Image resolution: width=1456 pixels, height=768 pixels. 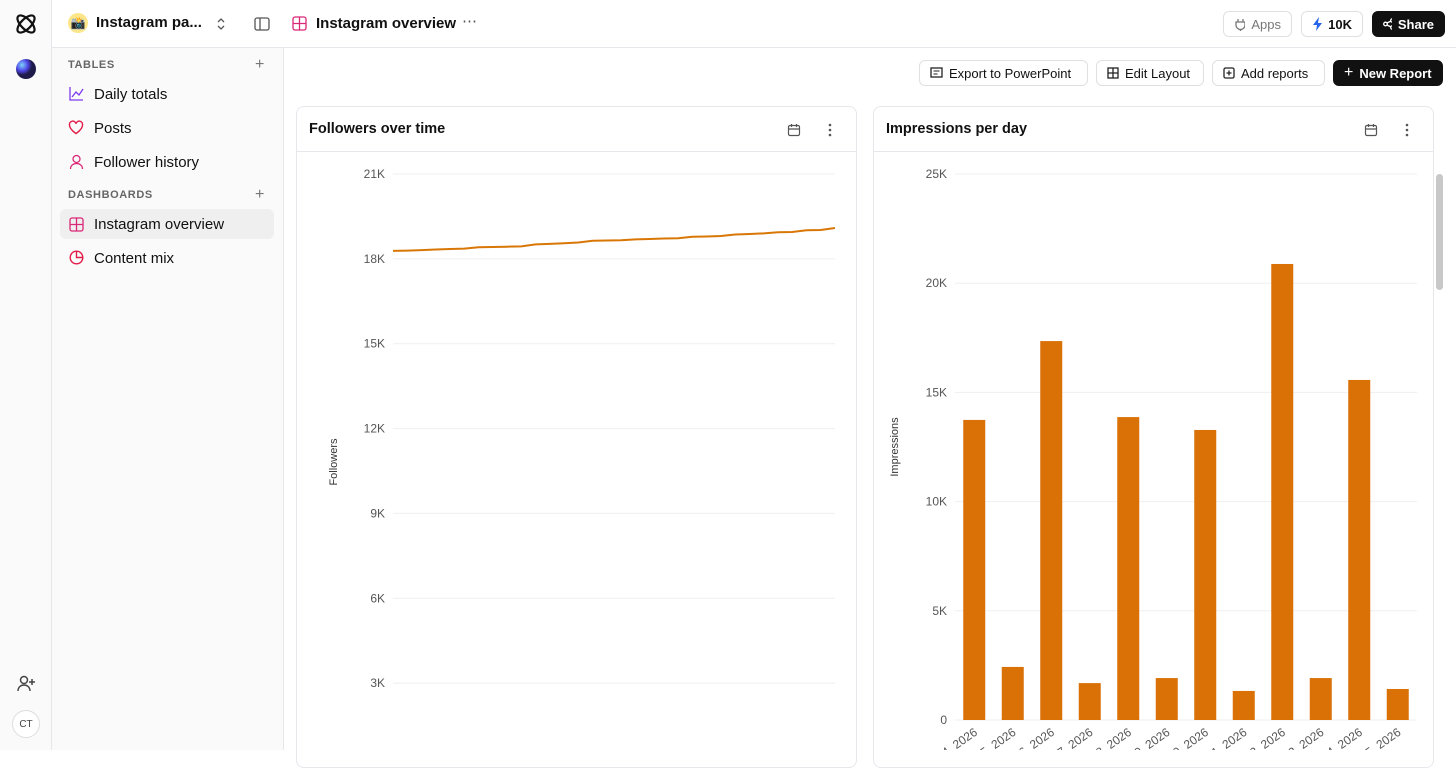 I want to click on page-title: Instagram overview, so click(x=386, y=23).